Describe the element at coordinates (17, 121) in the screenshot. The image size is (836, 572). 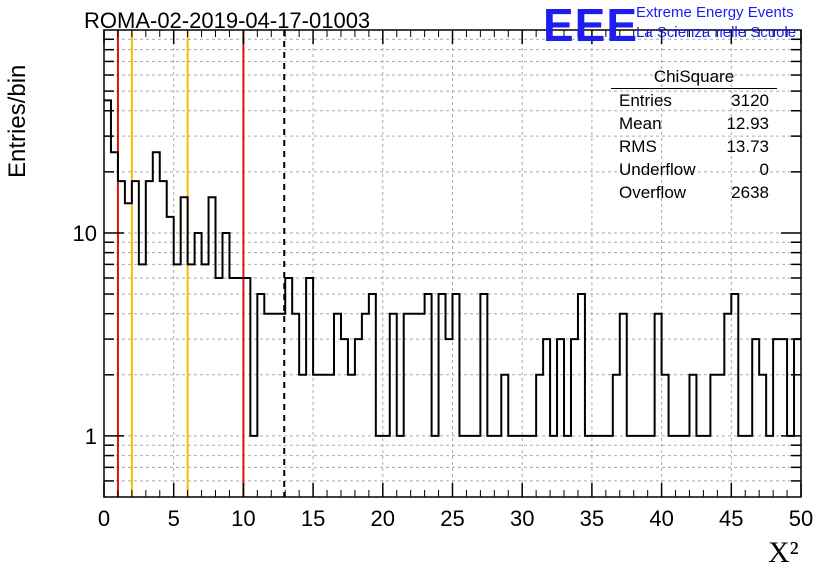
I see `y-axis-label: Entries/bin` at that location.